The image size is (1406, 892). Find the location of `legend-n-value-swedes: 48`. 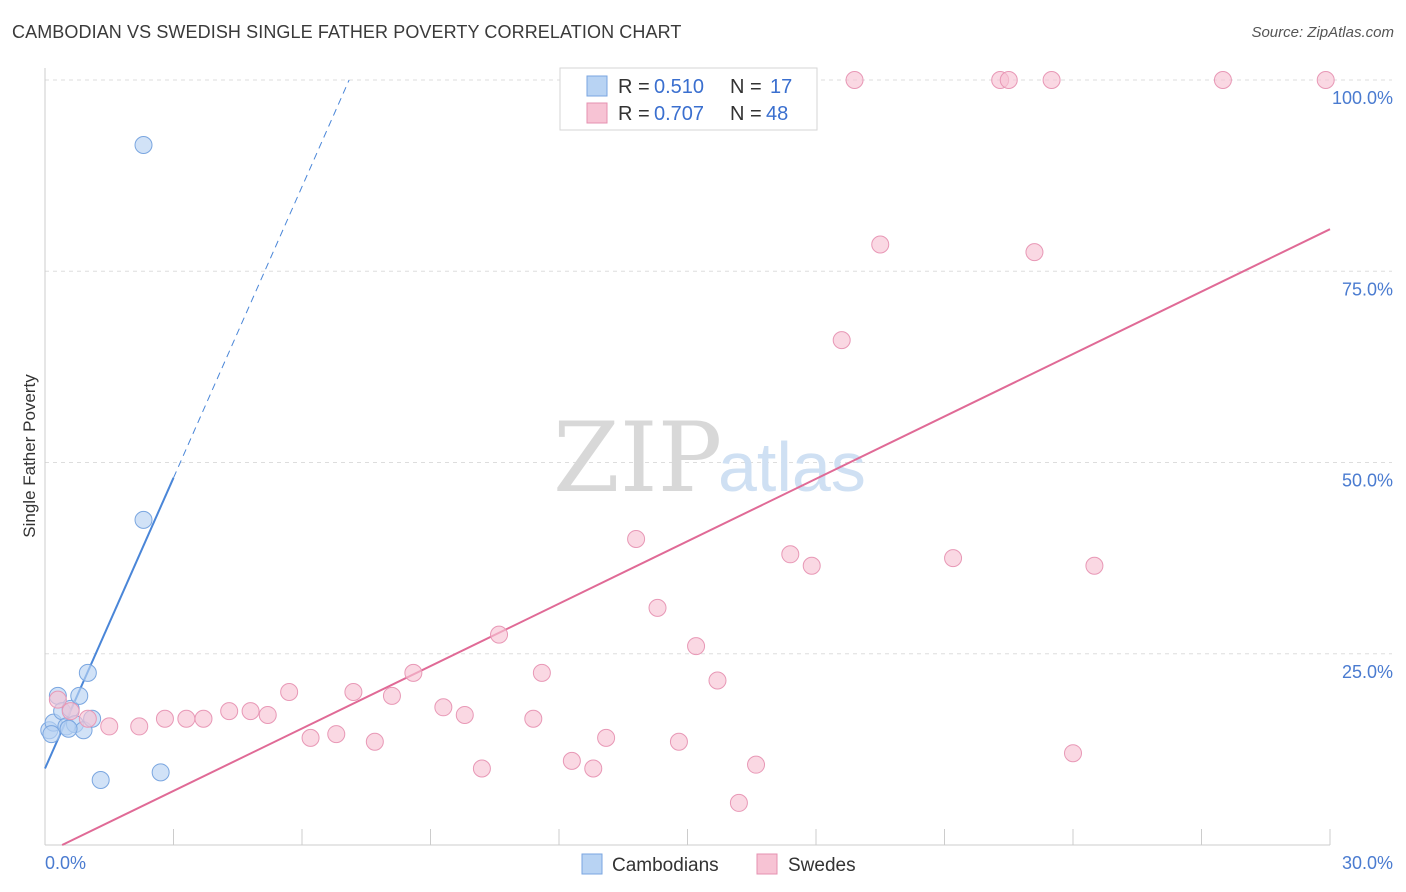

legend-n-value-swedes: 48 is located at coordinates (777, 114).